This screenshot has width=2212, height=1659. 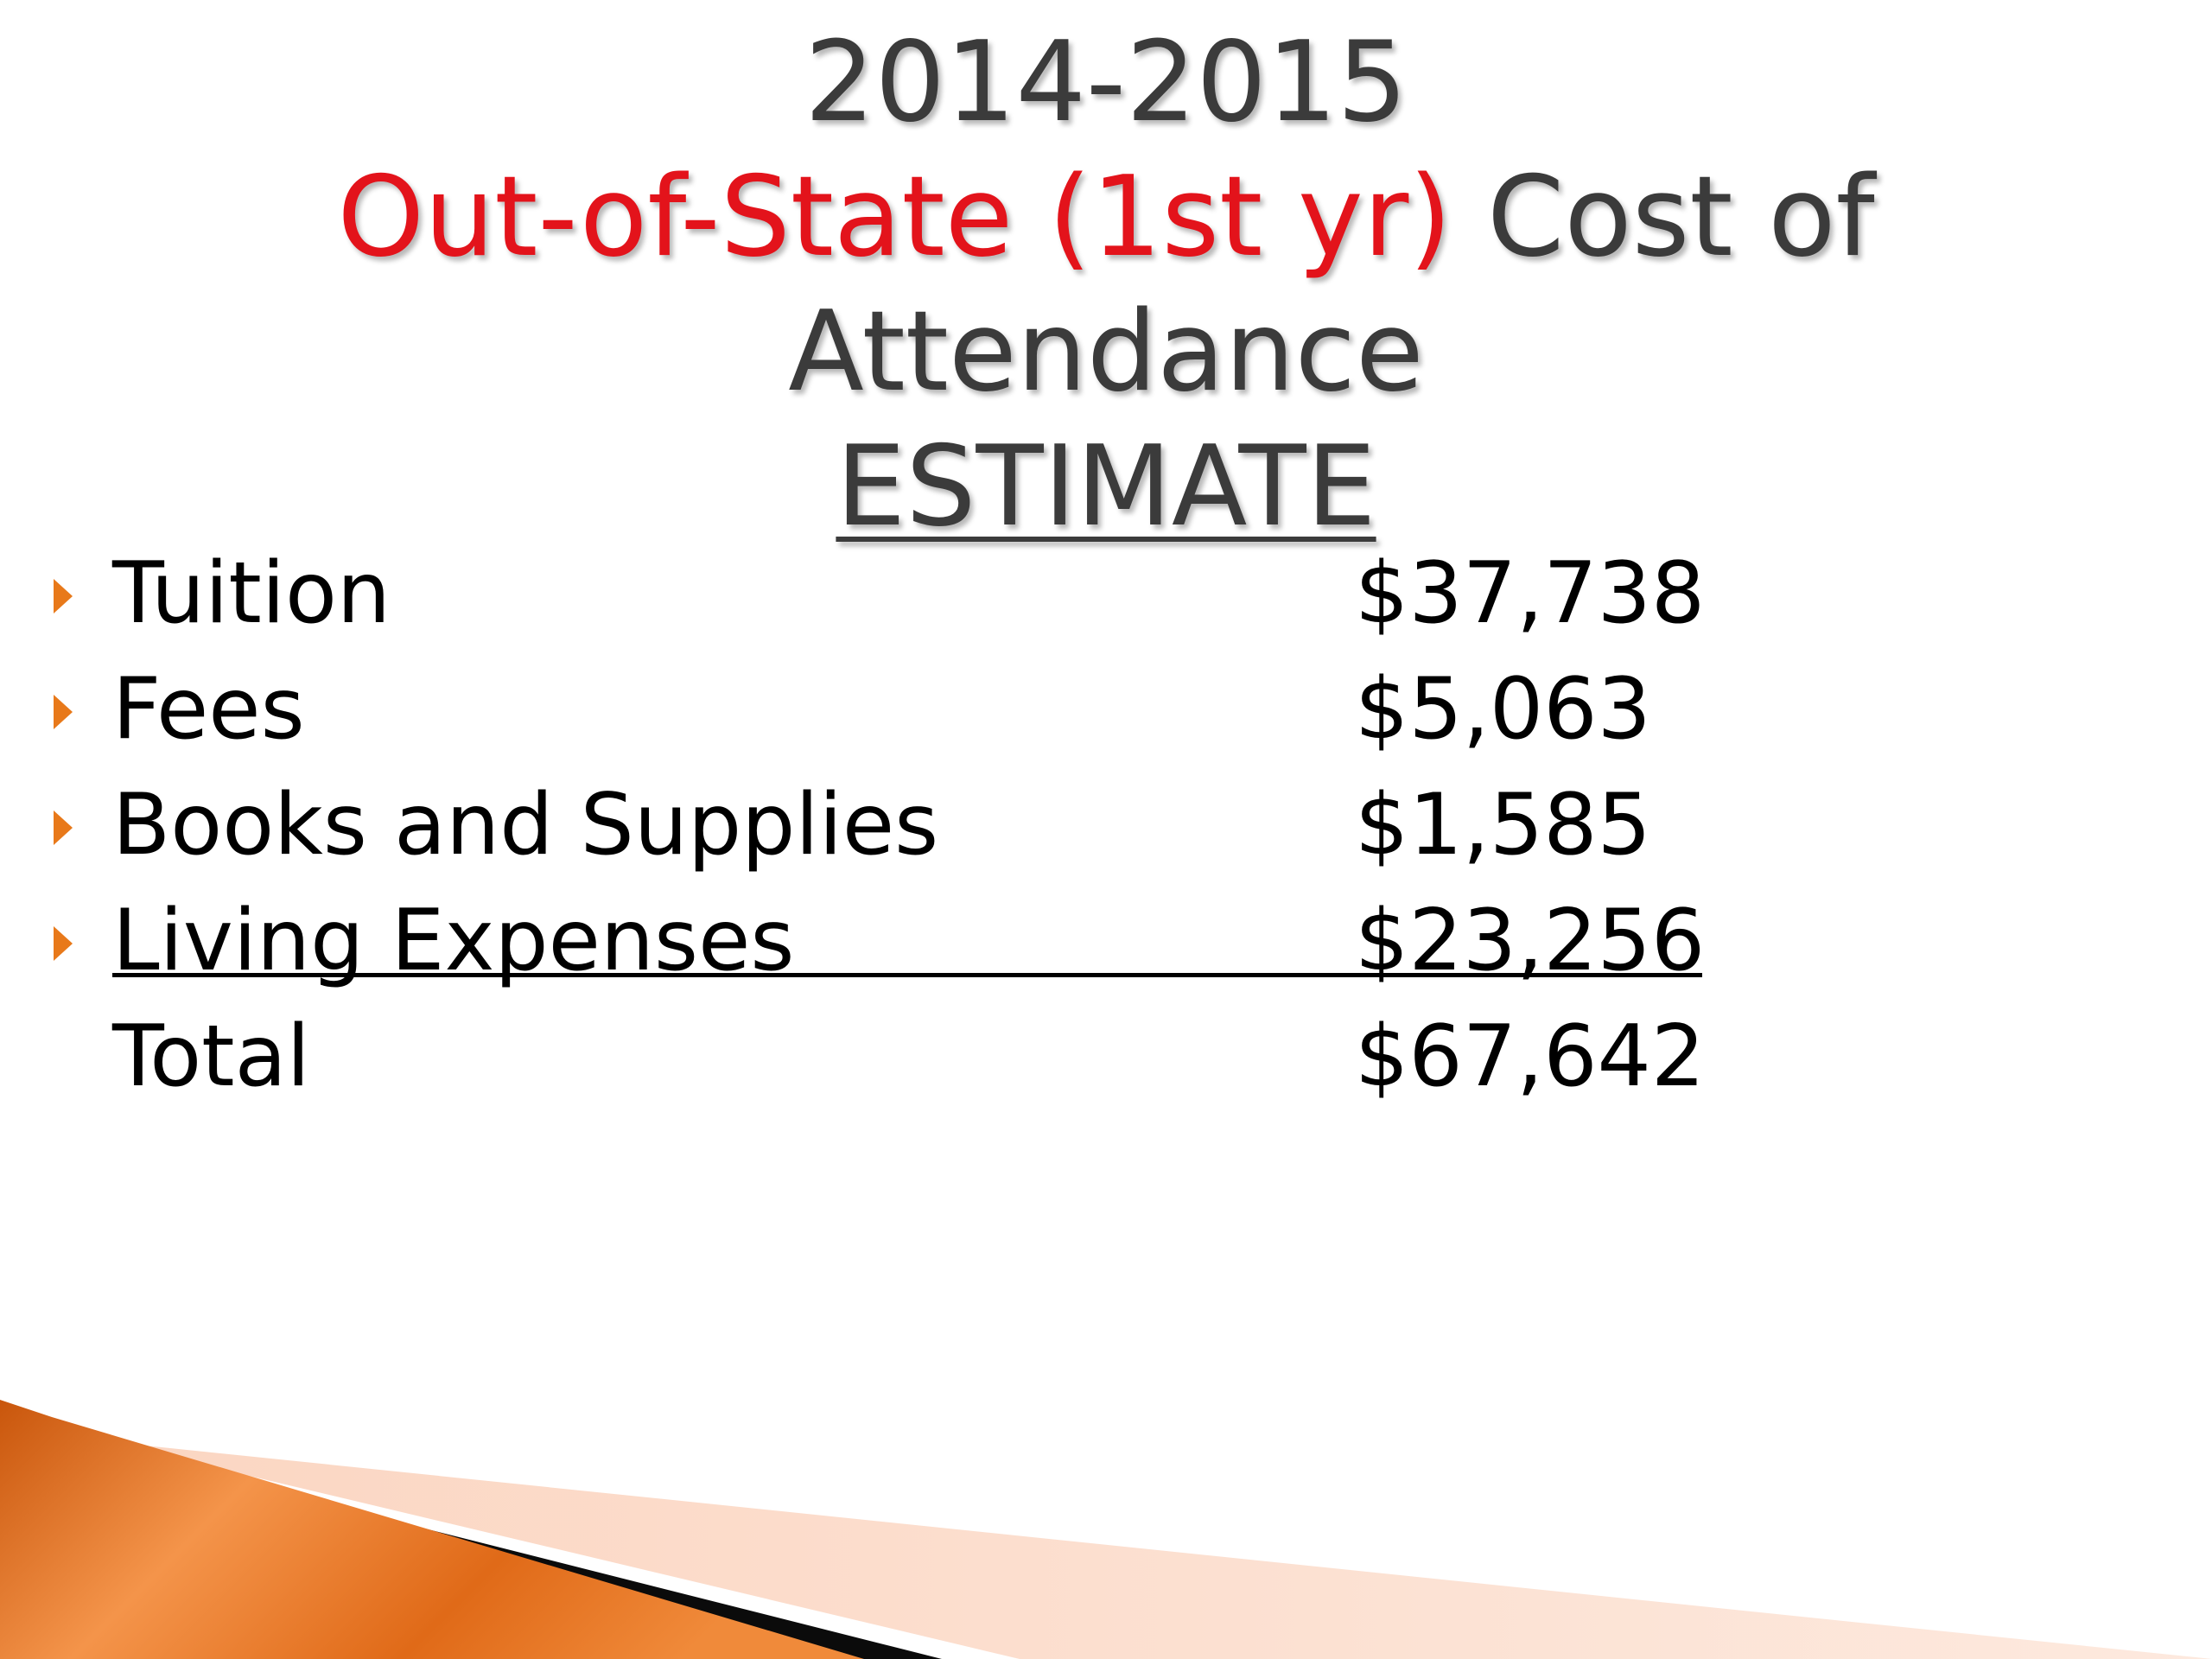 What do you see at coordinates (1503, 709) in the screenshot?
I see `item-value: $5,063` at bounding box center [1503, 709].